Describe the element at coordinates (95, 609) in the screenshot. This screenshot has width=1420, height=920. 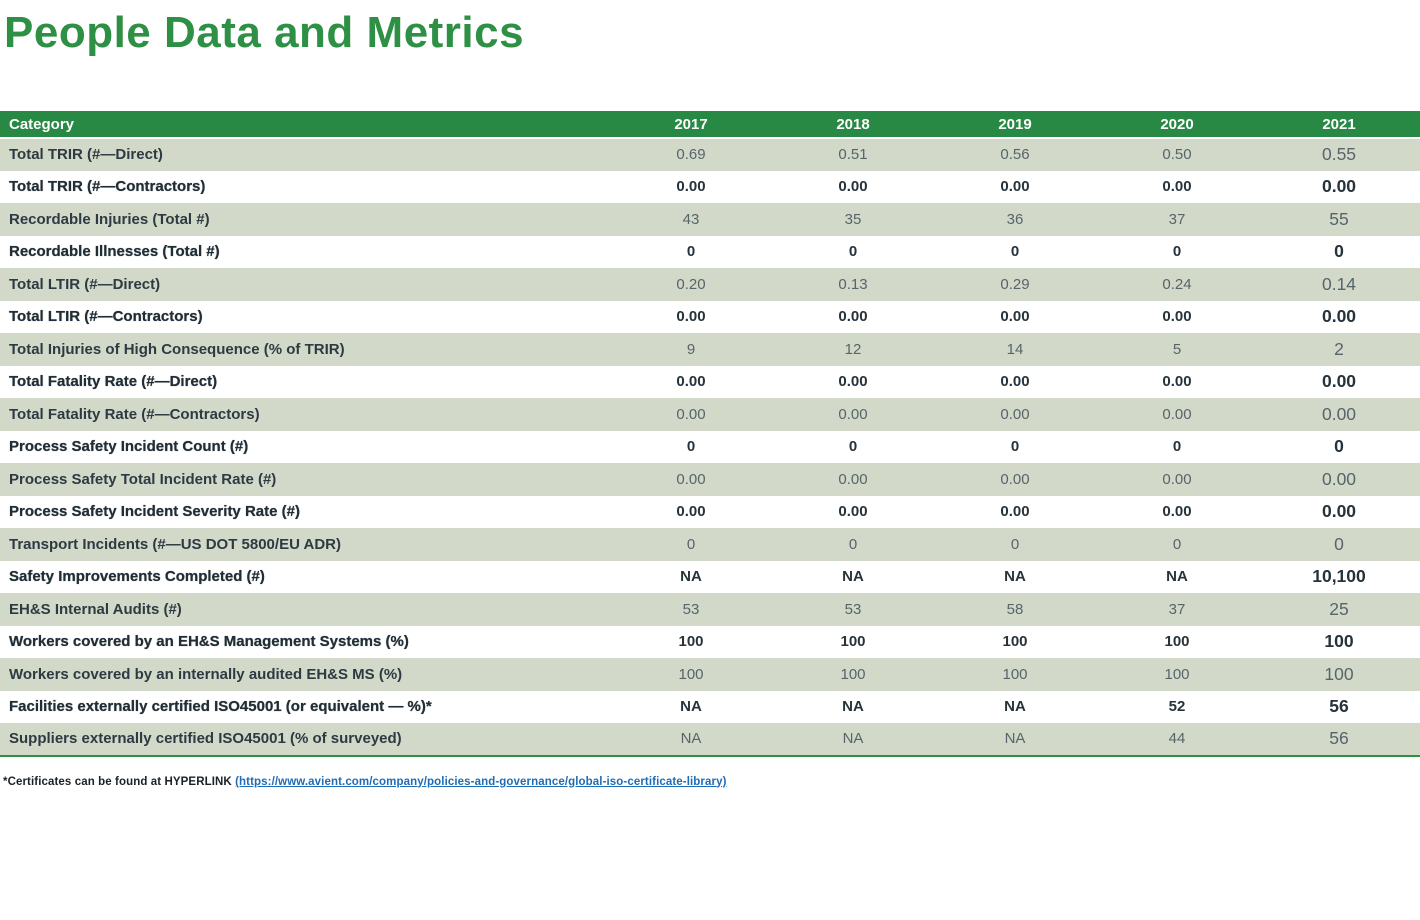
I see `category-cell: EH&S Internal Audits (#)` at that location.